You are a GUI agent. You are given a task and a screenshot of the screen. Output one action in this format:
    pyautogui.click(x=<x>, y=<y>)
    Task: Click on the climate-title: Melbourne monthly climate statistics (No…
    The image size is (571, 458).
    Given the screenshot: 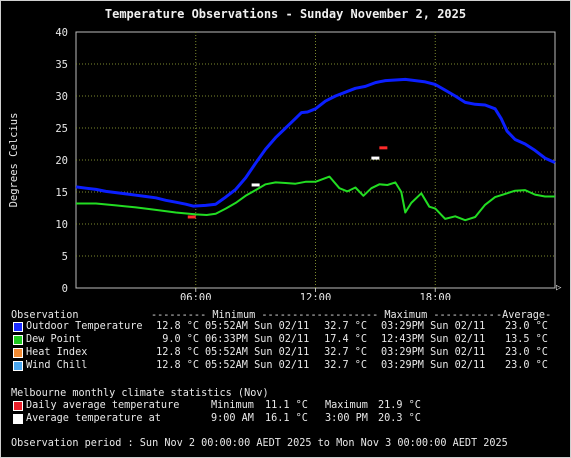 What is the action you would take?
    pyautogui.click(x=140, y=393)
    